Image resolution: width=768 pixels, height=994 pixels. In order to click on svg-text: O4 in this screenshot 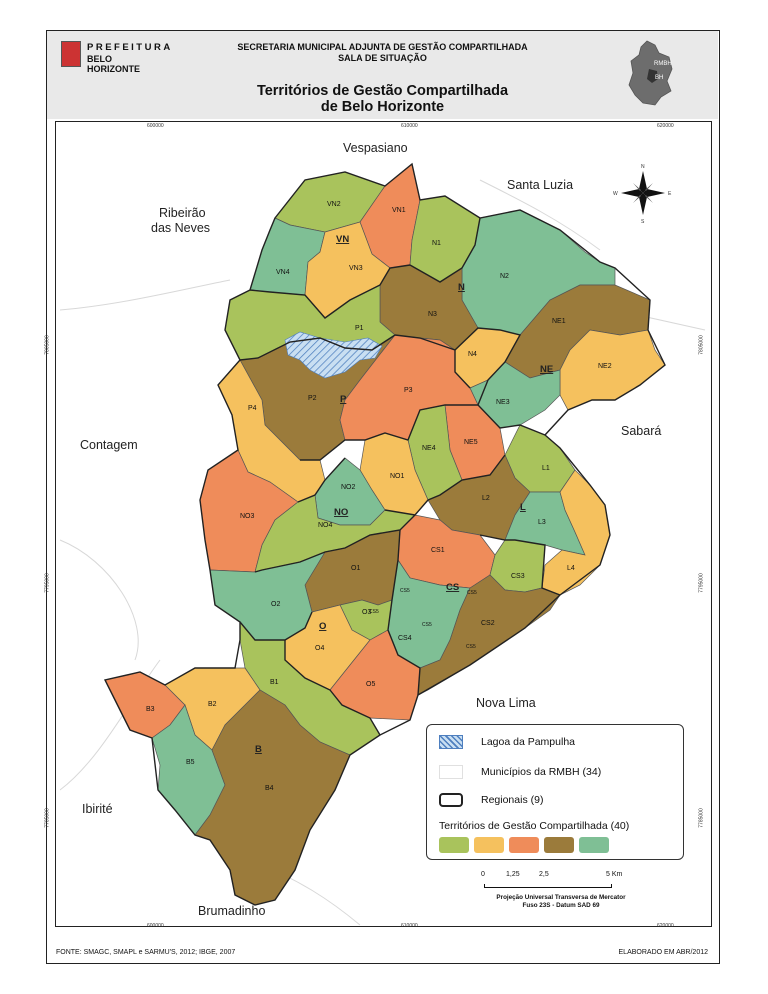, I will do `click(319, 648)`.